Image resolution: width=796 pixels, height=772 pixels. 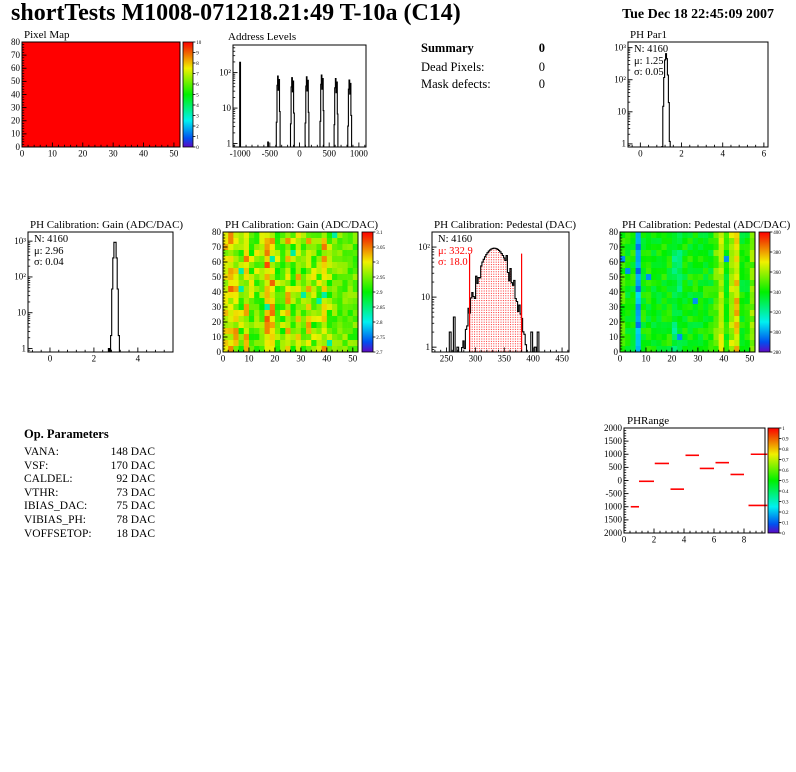 I want to click on stat-sigma: σ: 18.0, so click(x=453, y=262).